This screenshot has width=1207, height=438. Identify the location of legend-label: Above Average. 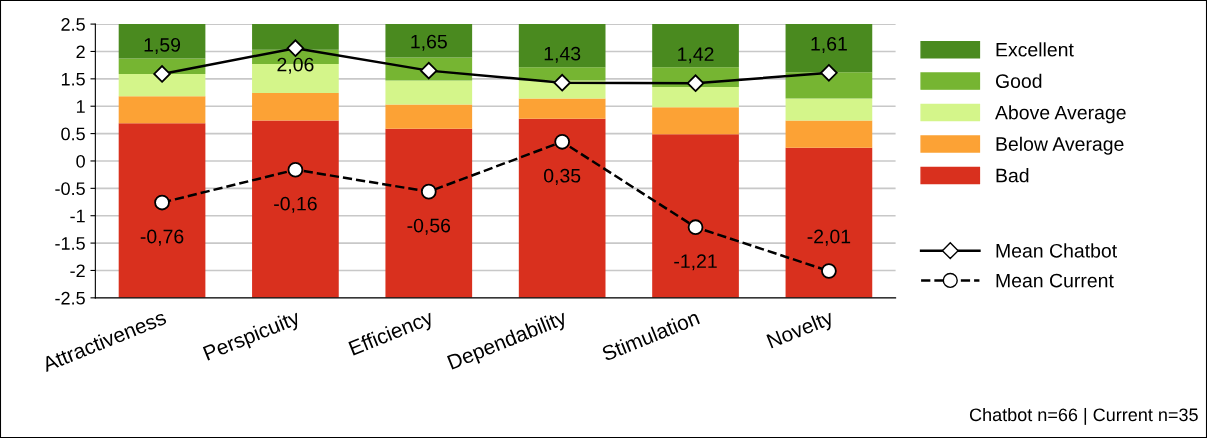
(1060, 114).